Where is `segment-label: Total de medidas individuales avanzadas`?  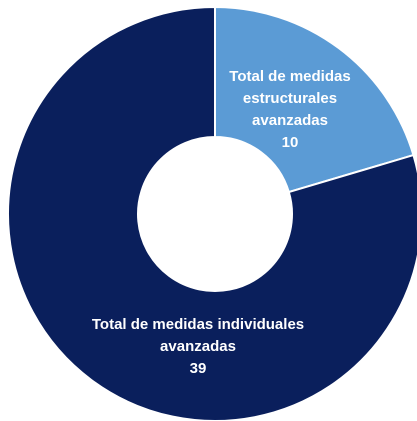 segment-label: Total de medidas individuales avanzadas is located at coordinates (198, 335).